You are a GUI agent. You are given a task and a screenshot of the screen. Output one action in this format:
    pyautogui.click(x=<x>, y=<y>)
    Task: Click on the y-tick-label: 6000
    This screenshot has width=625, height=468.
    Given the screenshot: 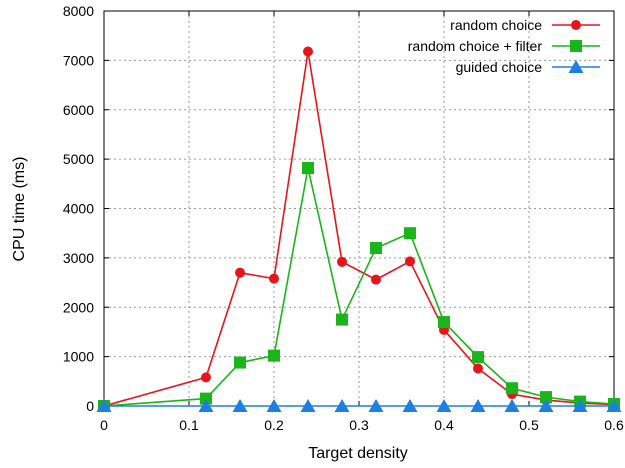 What is the action you would take?
    pyautogui.click(x=78, y=110)
    